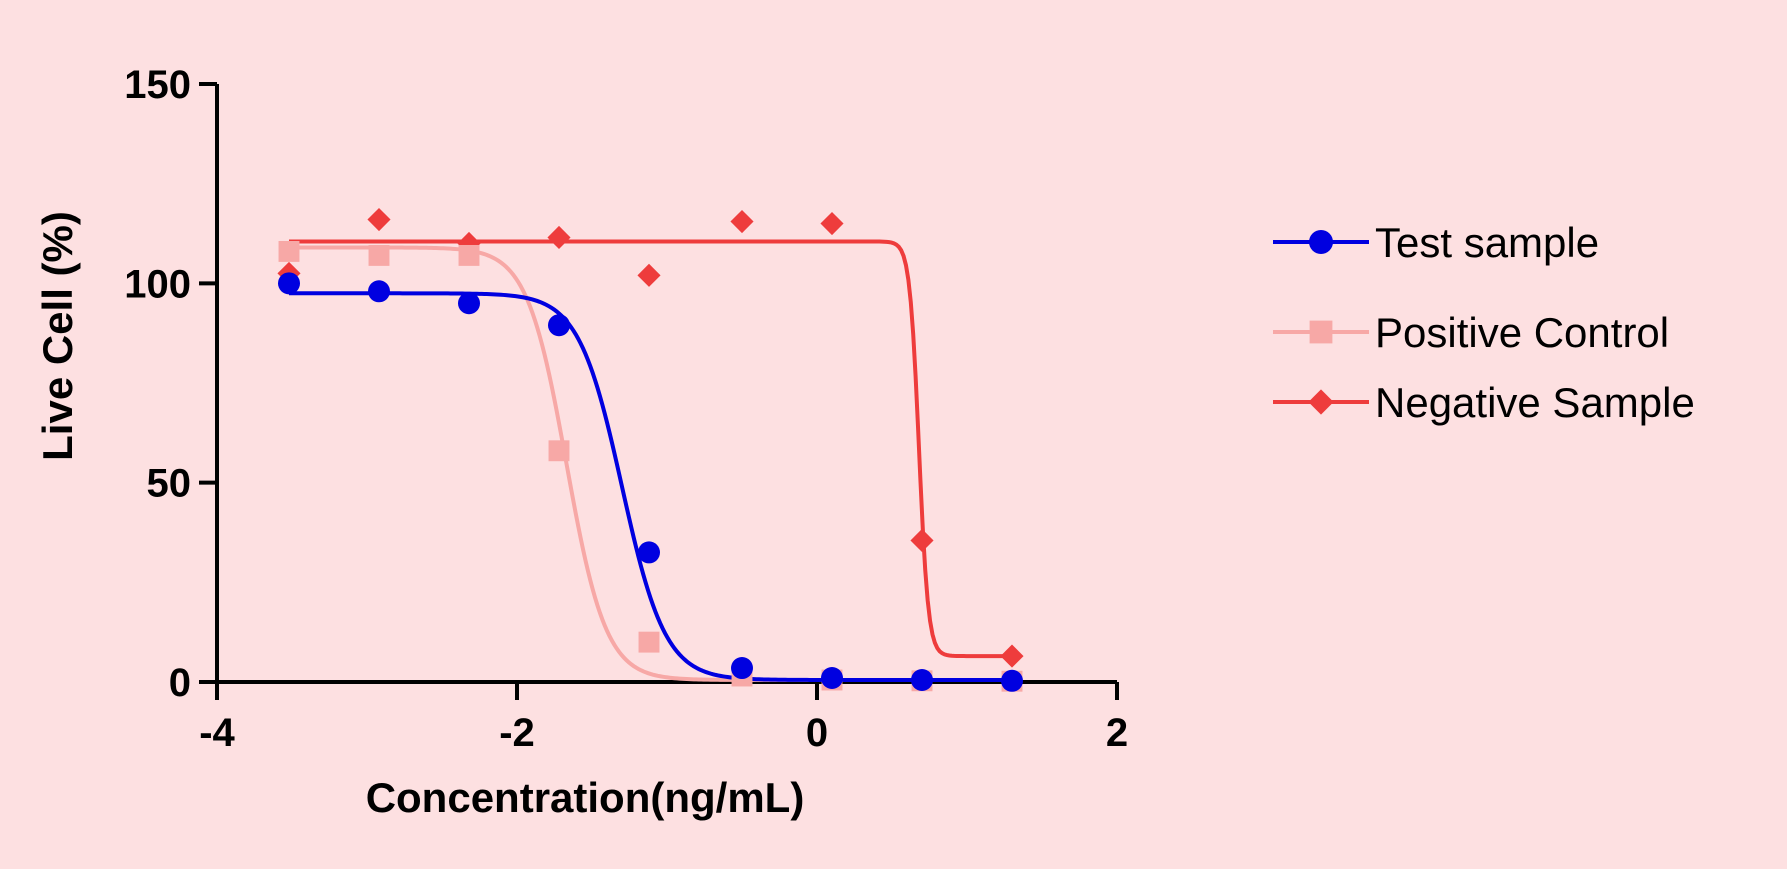  I want to click on y-tick-label: 150, so click(157, 85).